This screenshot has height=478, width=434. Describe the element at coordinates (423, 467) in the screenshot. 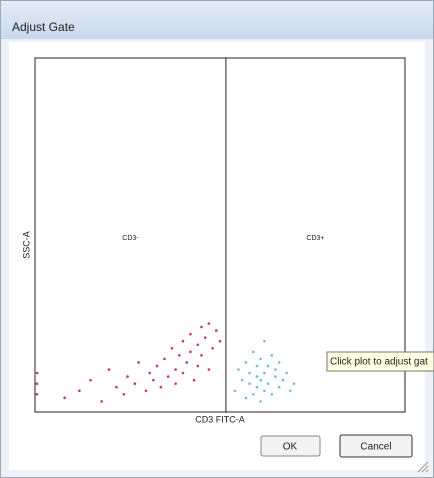

I see `resize-grip` at that location.